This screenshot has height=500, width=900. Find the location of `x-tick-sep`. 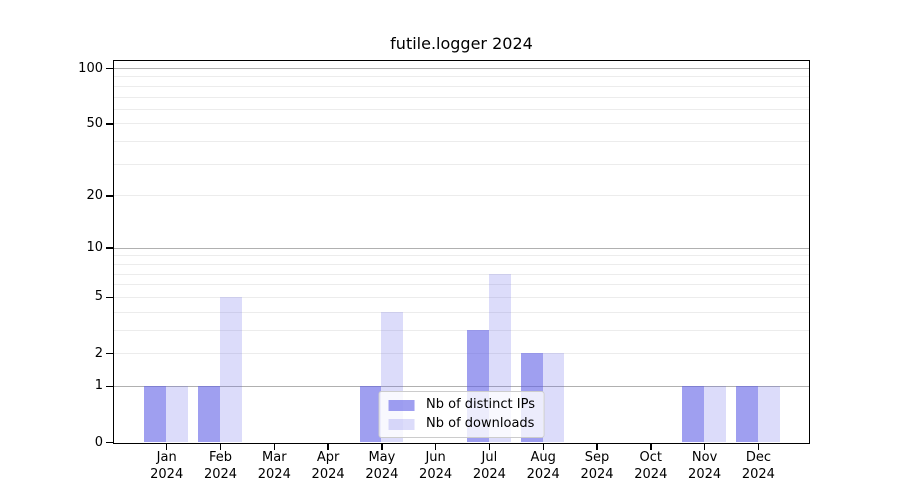

x-tick-sep is located at coordinates (597, 447).